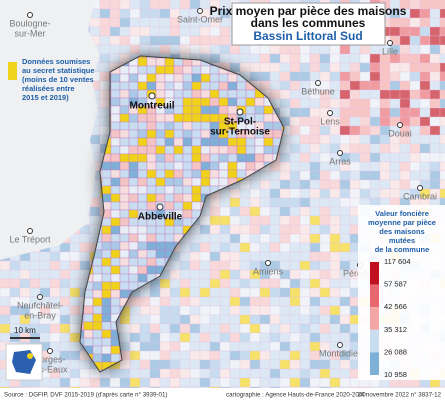 This screenshot has height=402, width=445. I want to click on city-label: Abbeville, so click(160, 217).